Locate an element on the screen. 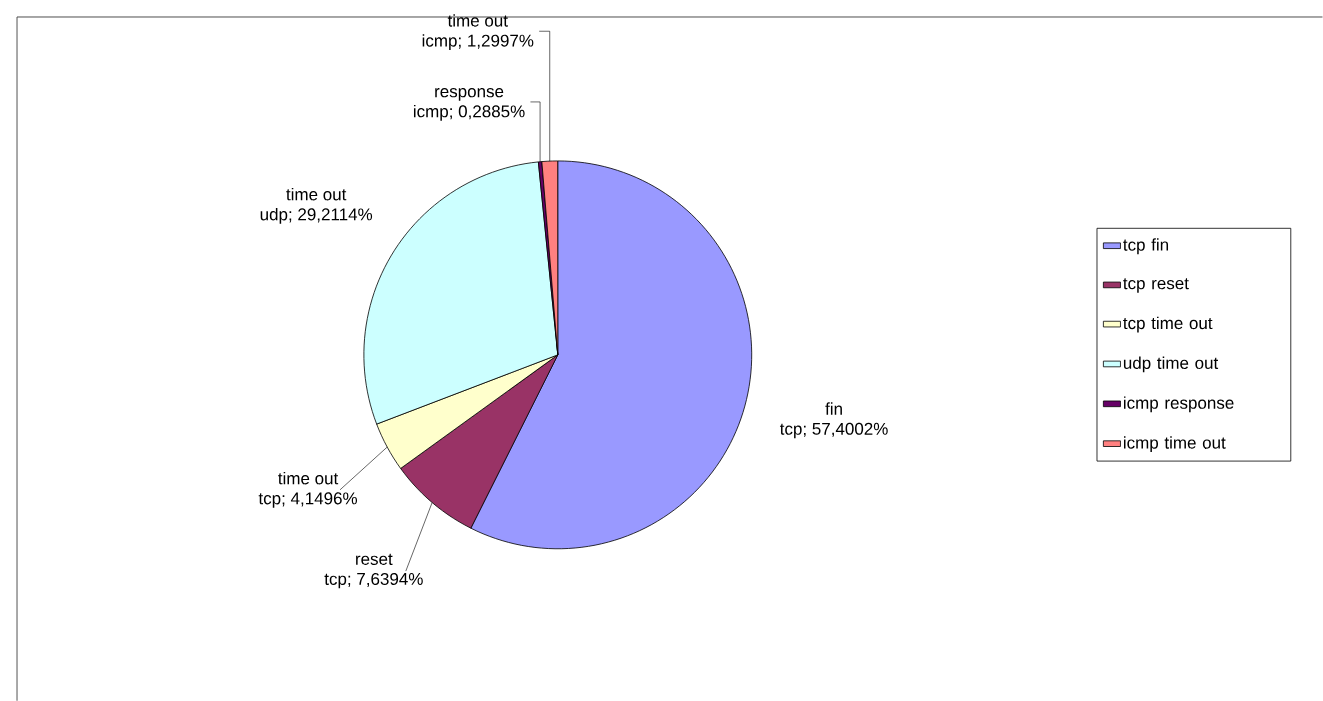  text: response is located at coordinates (469, 94).